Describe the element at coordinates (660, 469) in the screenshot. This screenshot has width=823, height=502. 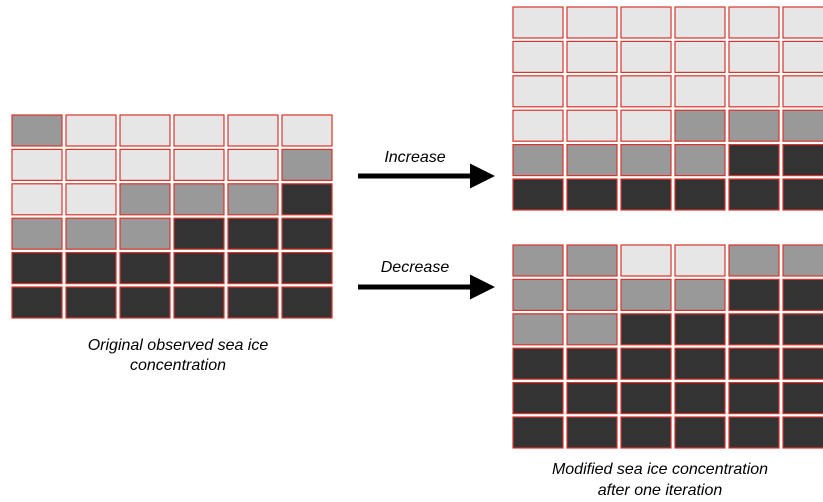
I see `caption: Modified sea ice concentration` at that location.